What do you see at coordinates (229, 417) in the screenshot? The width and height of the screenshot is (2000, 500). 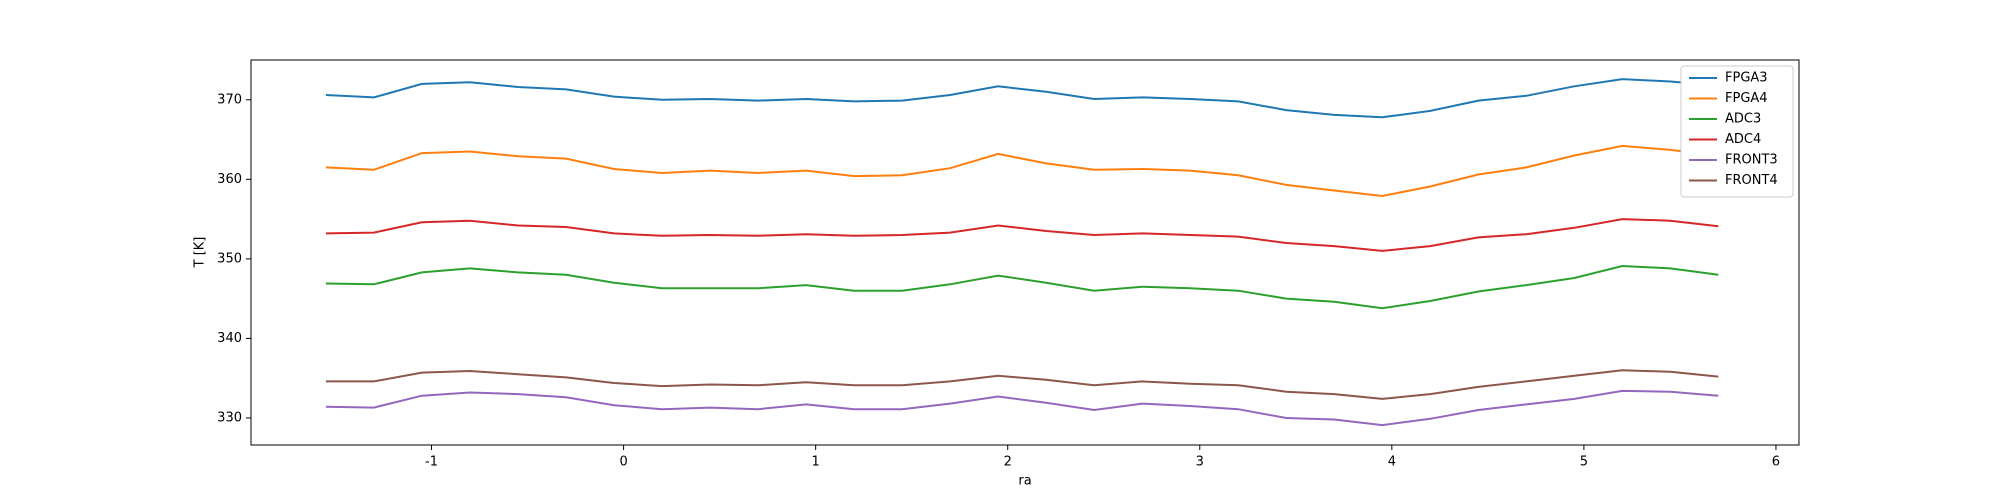 I see `y-tick-label: 330` at bounding box center [229, 417].